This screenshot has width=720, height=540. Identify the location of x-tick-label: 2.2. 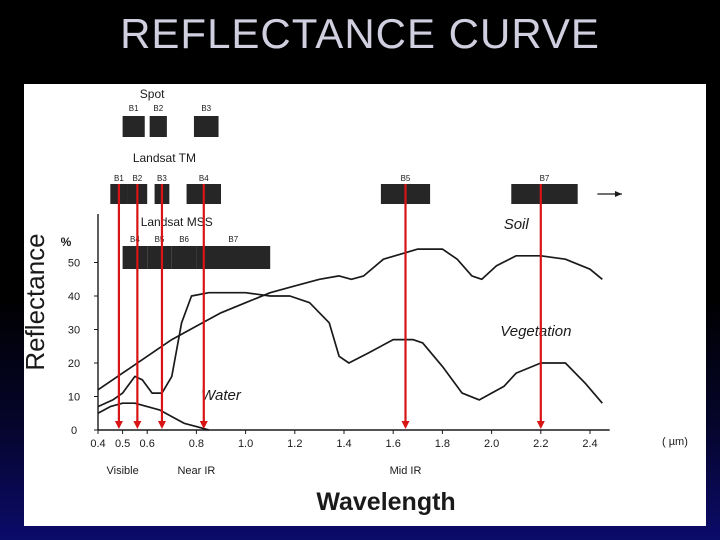
(540, 444).